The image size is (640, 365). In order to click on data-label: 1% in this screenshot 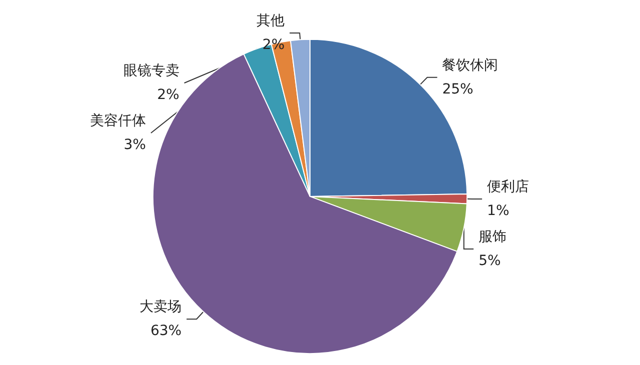, I will do `click(498, 211)`.